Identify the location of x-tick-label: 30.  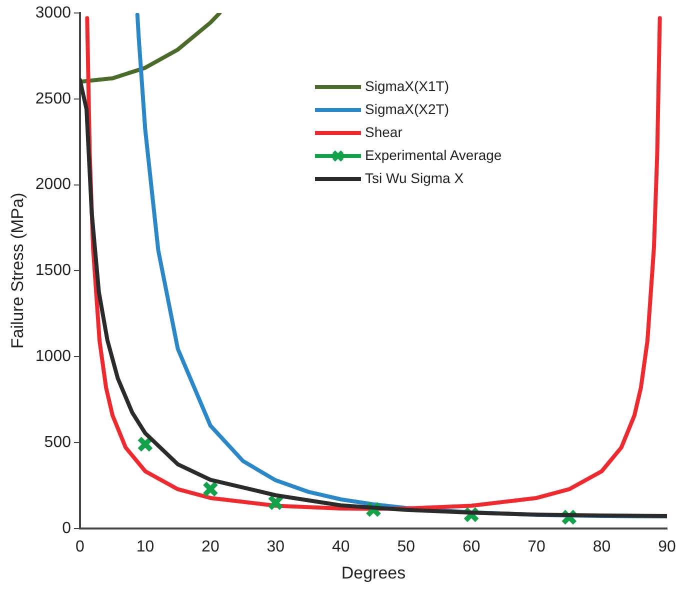
(275, 547).